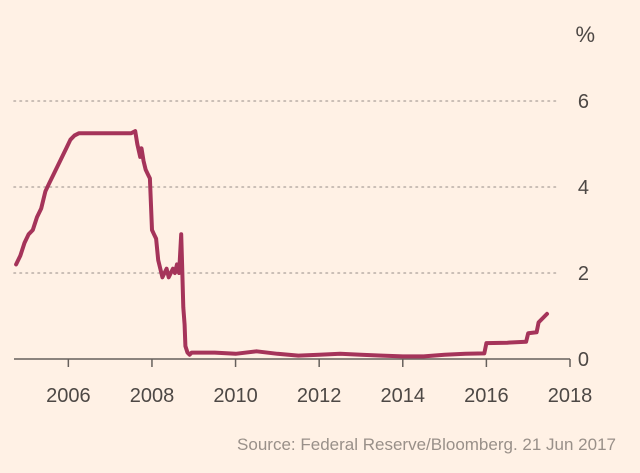 This screenshot has height=473, width=640. What do you see at coordinates (235, 396) in the screenshot?
I see `x-tick-label: 2010` at bounding box center [235, 396].